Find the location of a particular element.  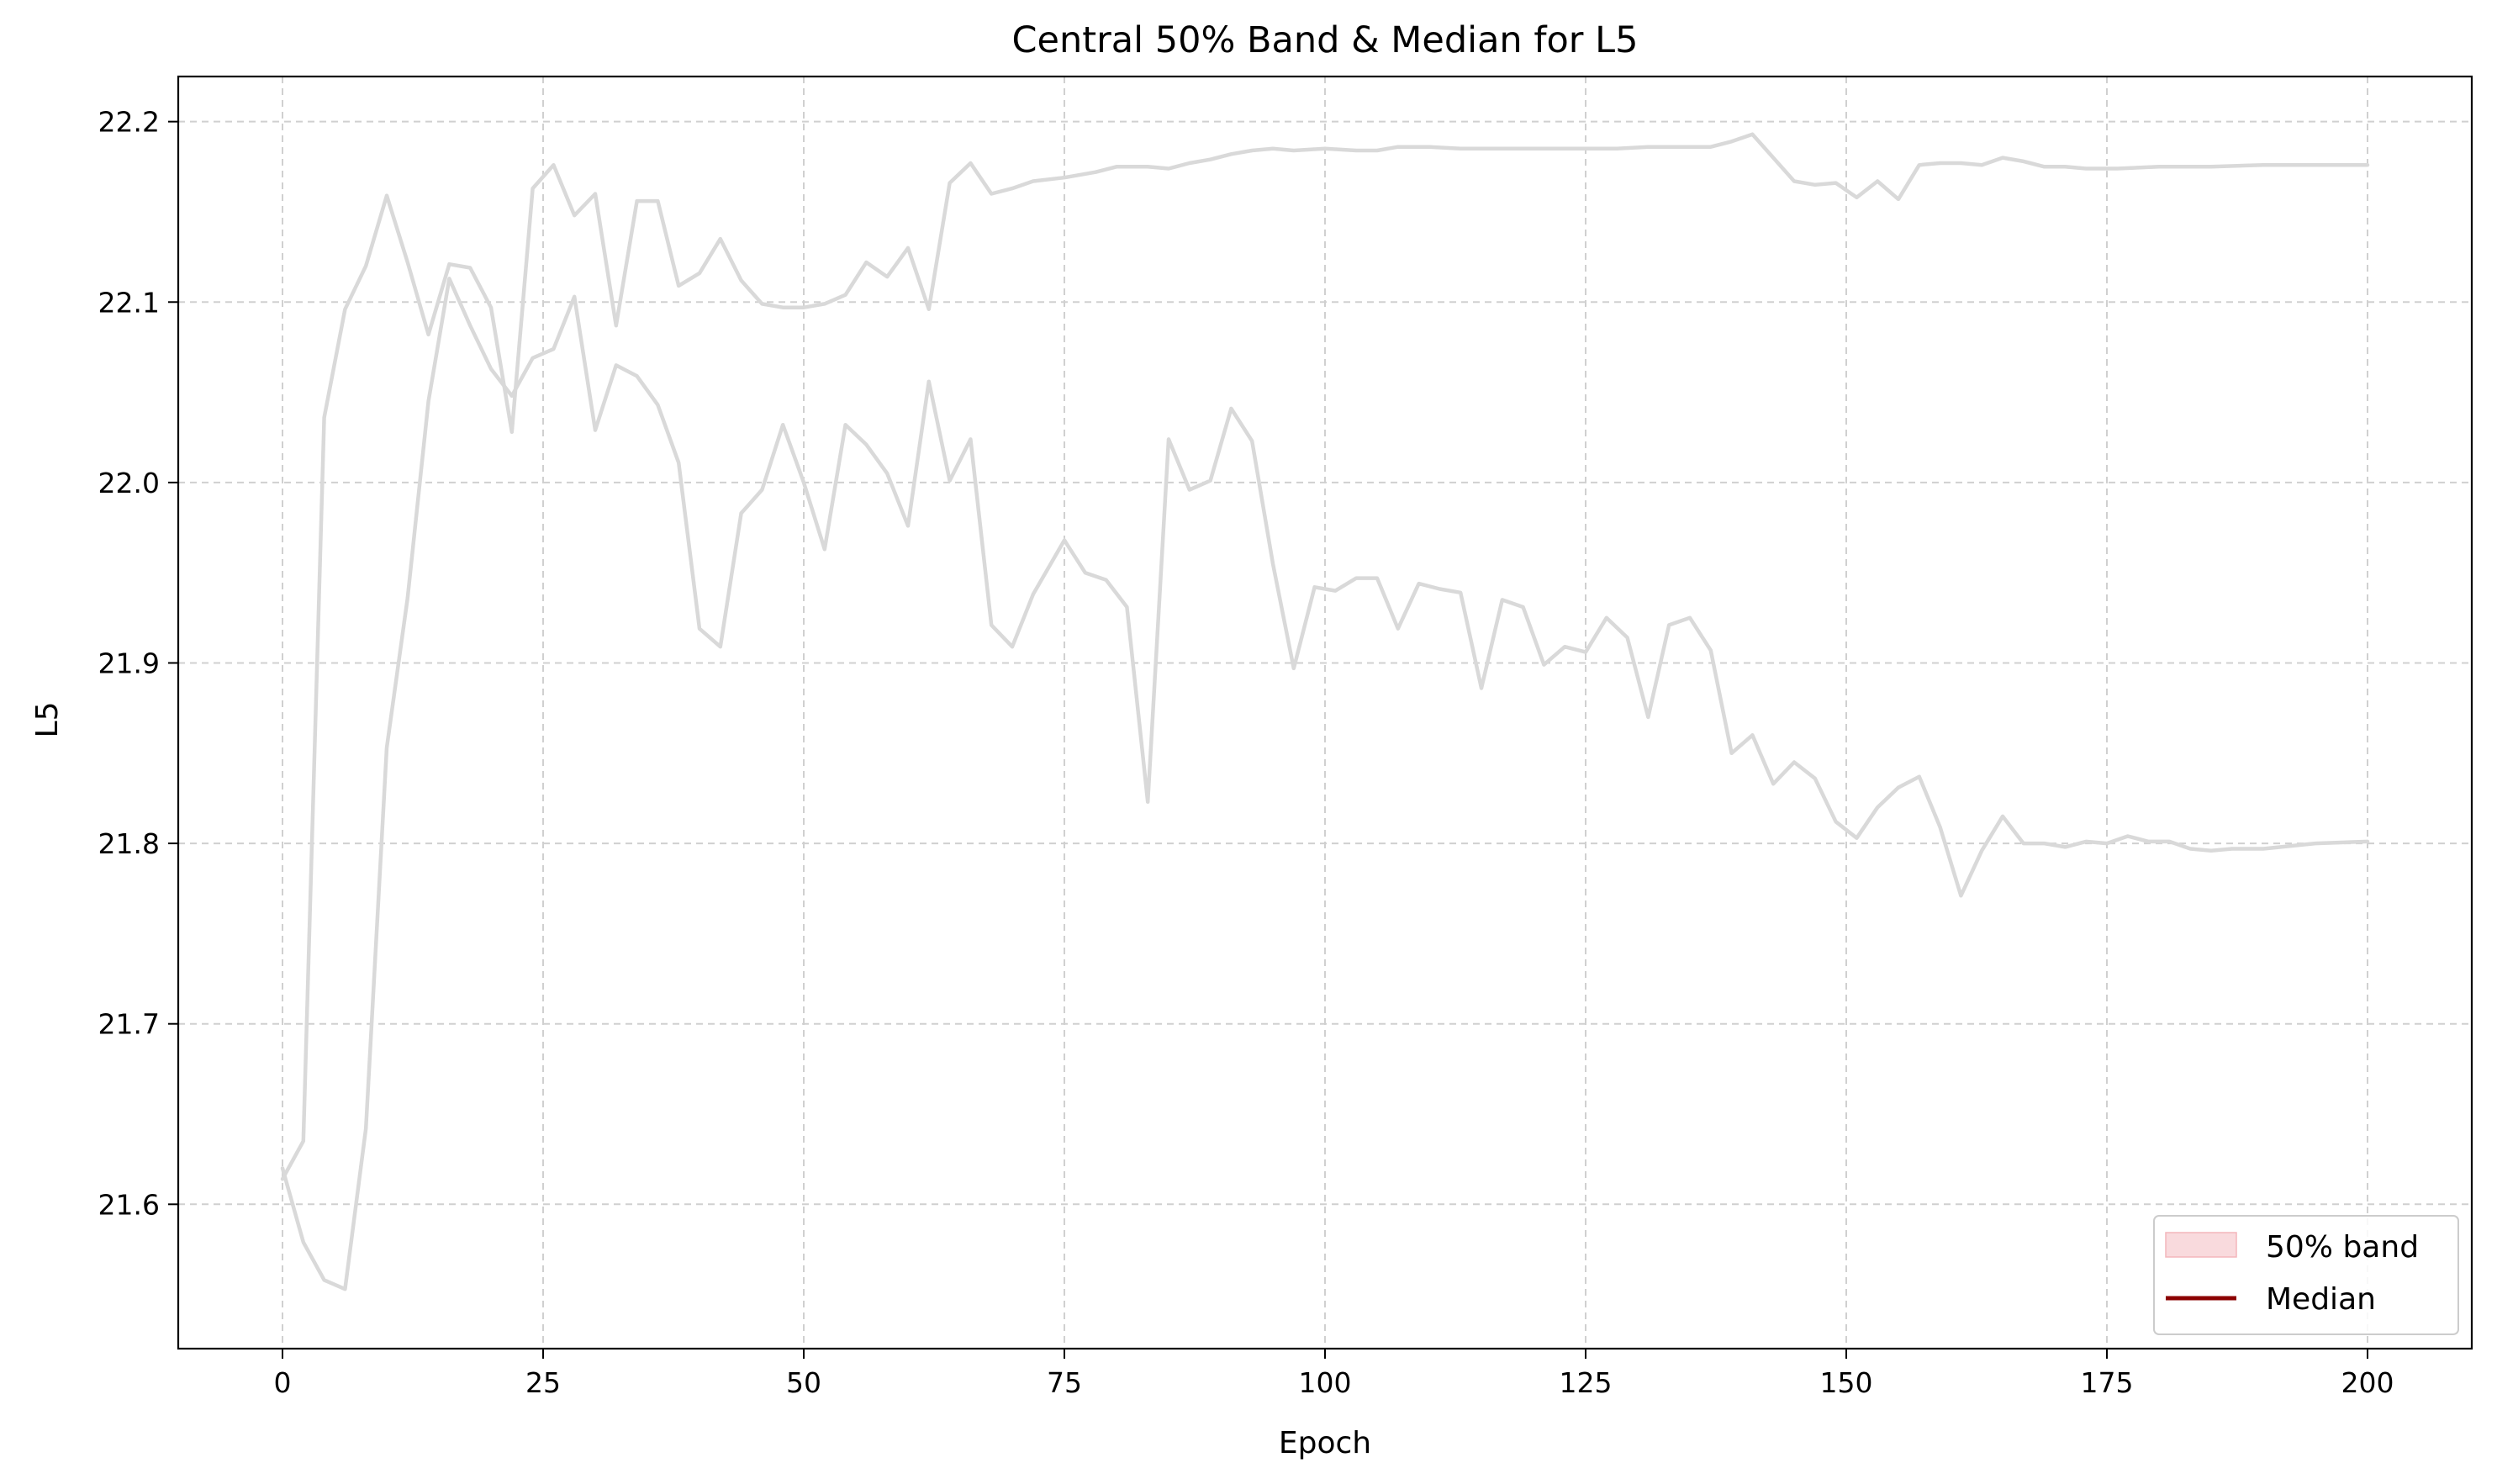

x-tick-label: 200 is located at coordinates (2367, 1382).